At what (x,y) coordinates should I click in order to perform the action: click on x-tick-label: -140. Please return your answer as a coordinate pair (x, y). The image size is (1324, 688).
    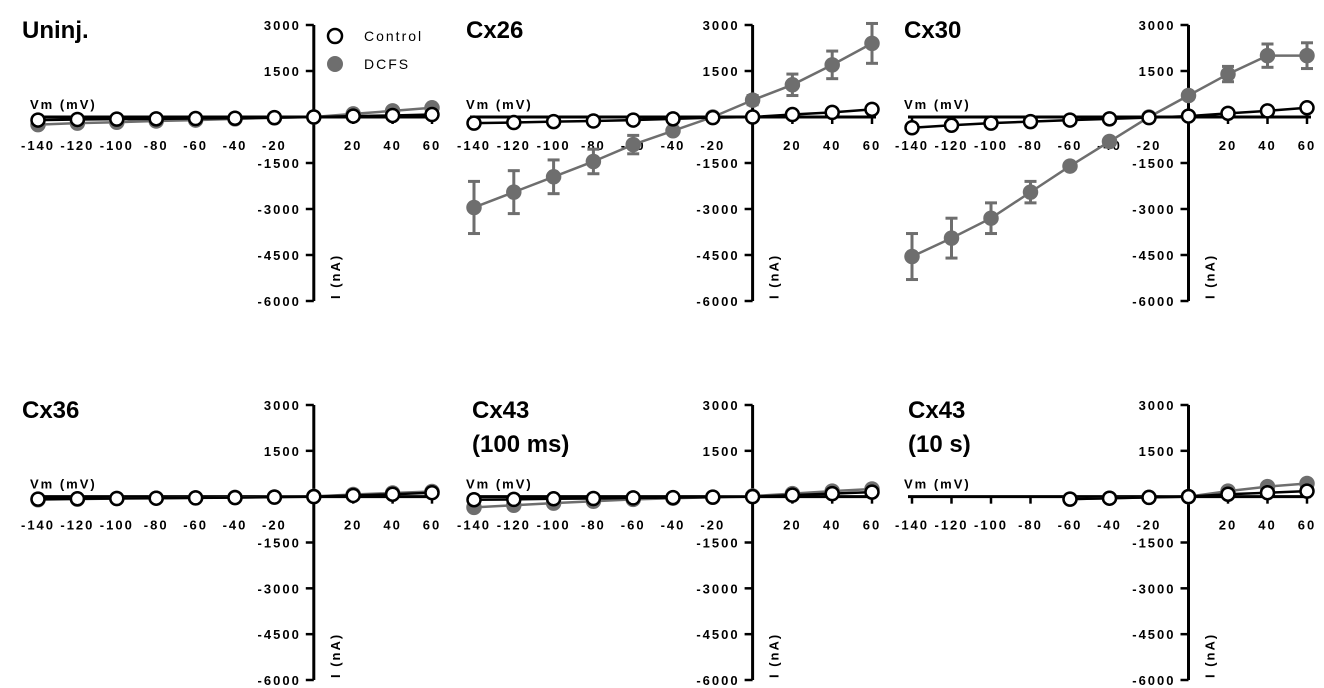
    Looking at the image, I should click on (912, 145).